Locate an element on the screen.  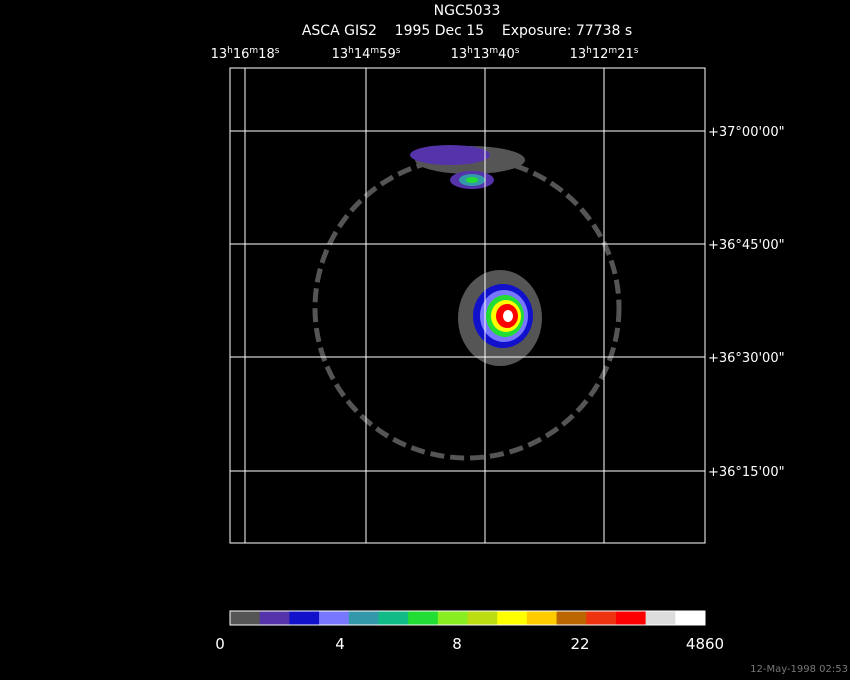
colorbar-label: 4860 is located at coordinates (705, 644).